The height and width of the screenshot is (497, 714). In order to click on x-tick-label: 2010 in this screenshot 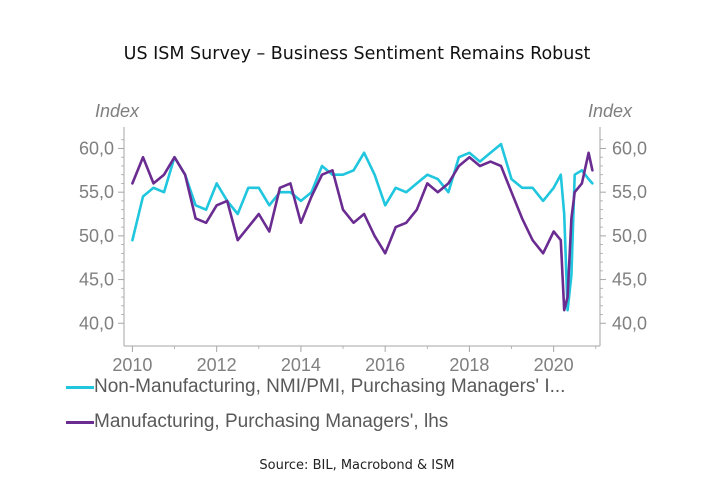, I will do `click(132, 365)`.